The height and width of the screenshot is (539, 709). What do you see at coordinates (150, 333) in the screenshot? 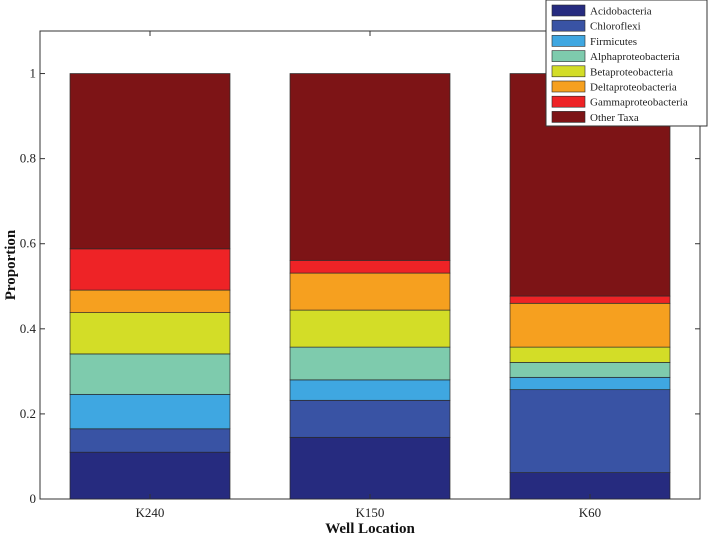
I see `bar-segment-k240-betaproteobacteria` at bounding box center [150, 333].